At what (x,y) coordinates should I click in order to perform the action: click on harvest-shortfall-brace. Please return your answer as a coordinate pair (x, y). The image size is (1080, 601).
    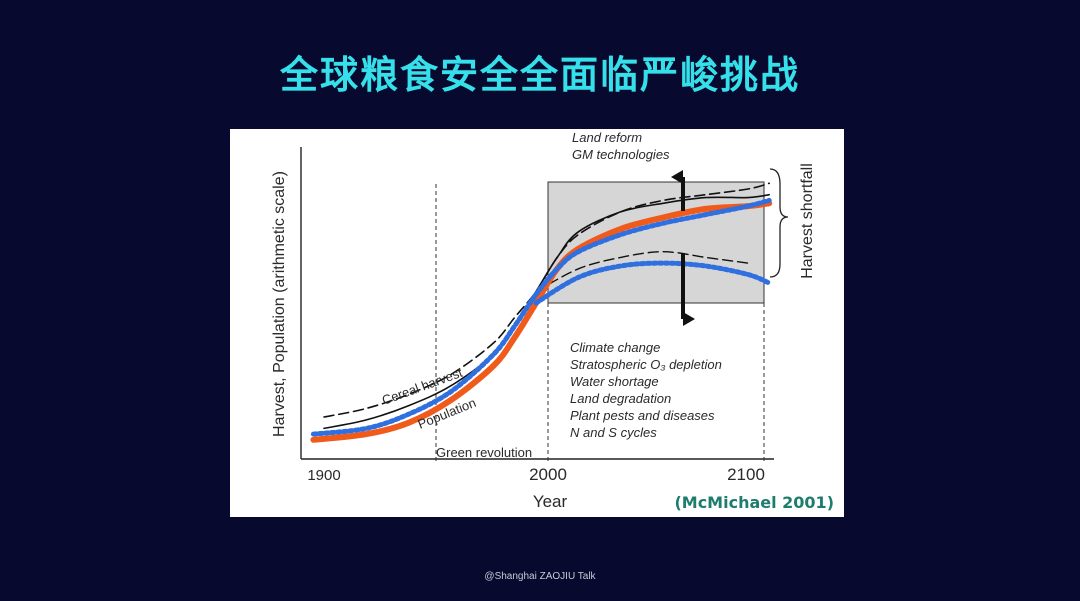
    Looking at the image, I should click on (779, 223).